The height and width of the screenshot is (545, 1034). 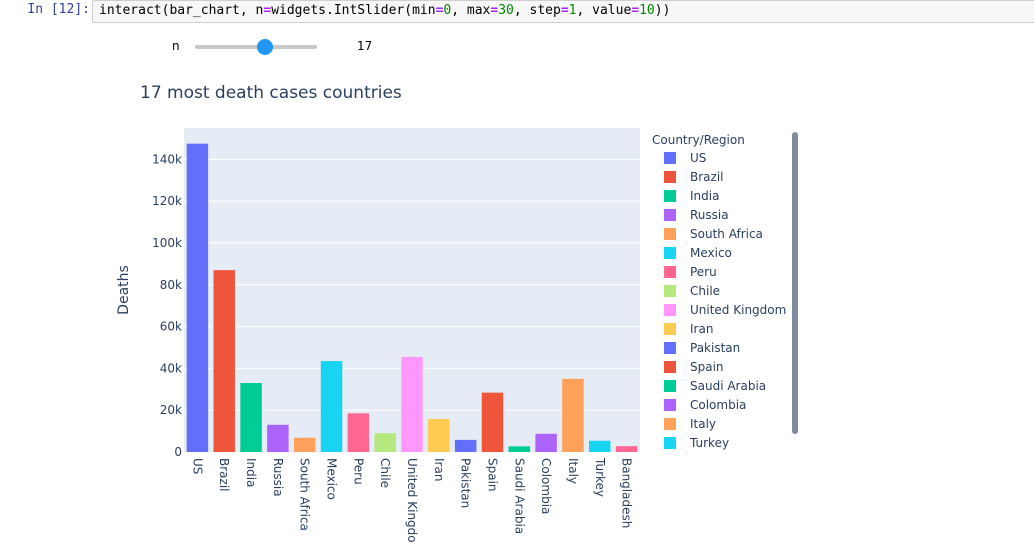 I want to click on y-tick-label: 20k, so click(x=171, y=410).